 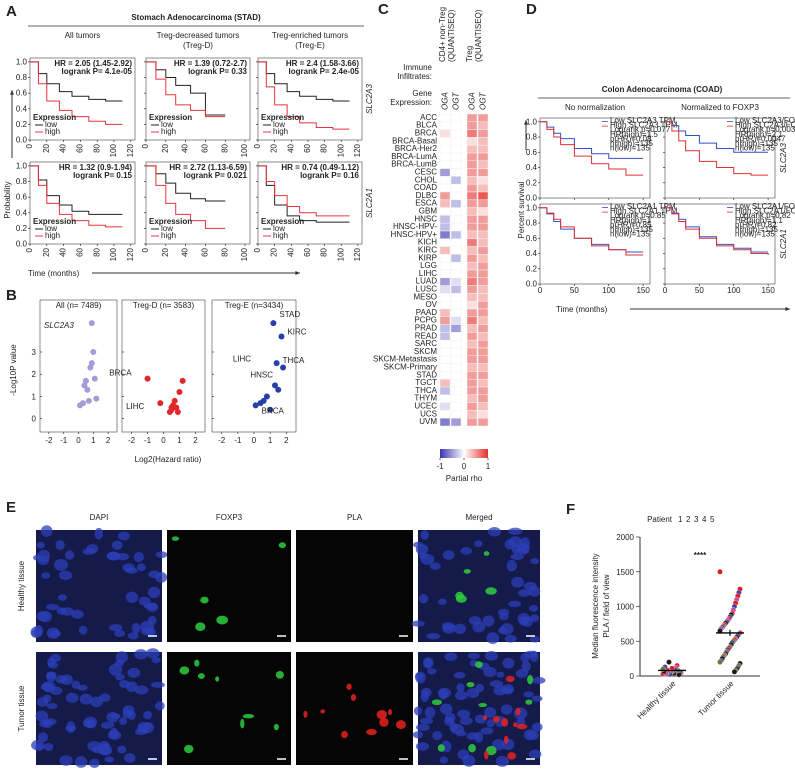 What do you see at coordinates (414, 156) in the screenshot?
I see `row-label: BRCA-LumA` at bounding box center [414, 156].